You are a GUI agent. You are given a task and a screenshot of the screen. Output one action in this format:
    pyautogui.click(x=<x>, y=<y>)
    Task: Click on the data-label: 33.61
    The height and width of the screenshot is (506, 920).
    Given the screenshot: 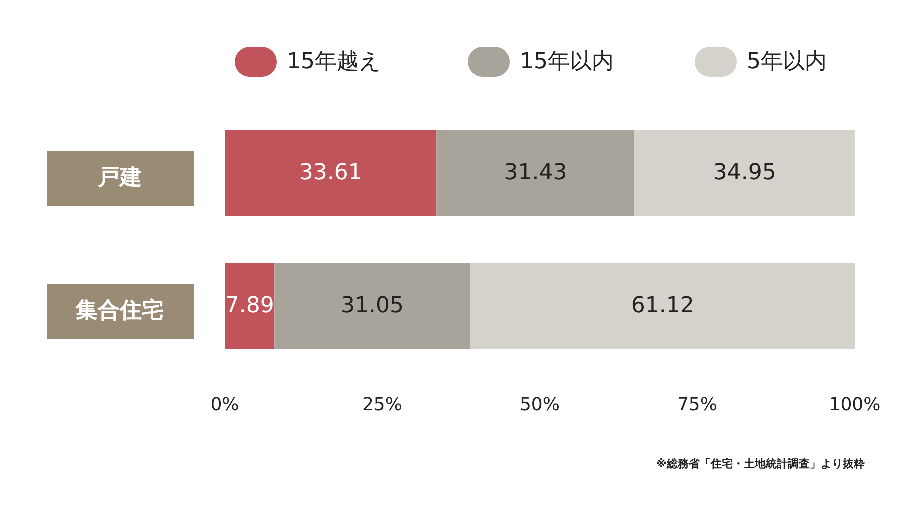 What is the action you would take?
    pyautogui.click(x=330, y=173)
    